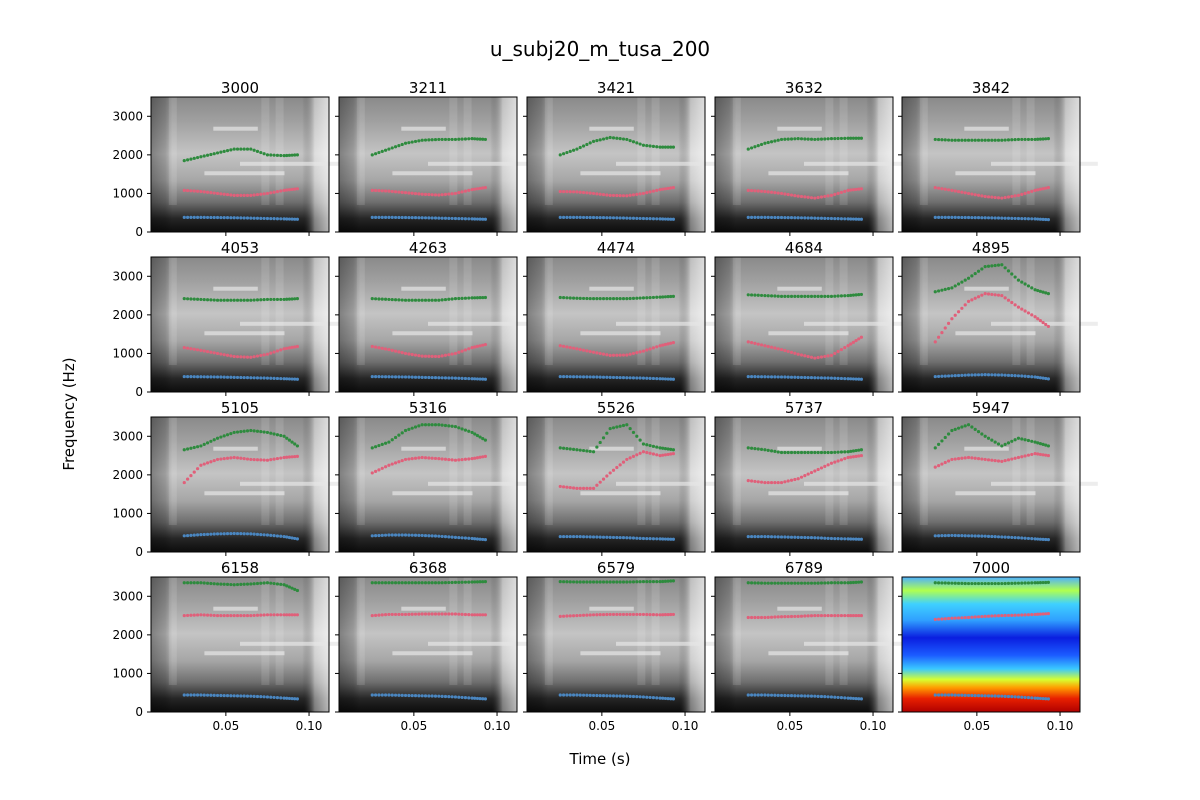 This screenshot has height=800, width=1200. I want to click on panel-4895: 4895, so click(998, 317).